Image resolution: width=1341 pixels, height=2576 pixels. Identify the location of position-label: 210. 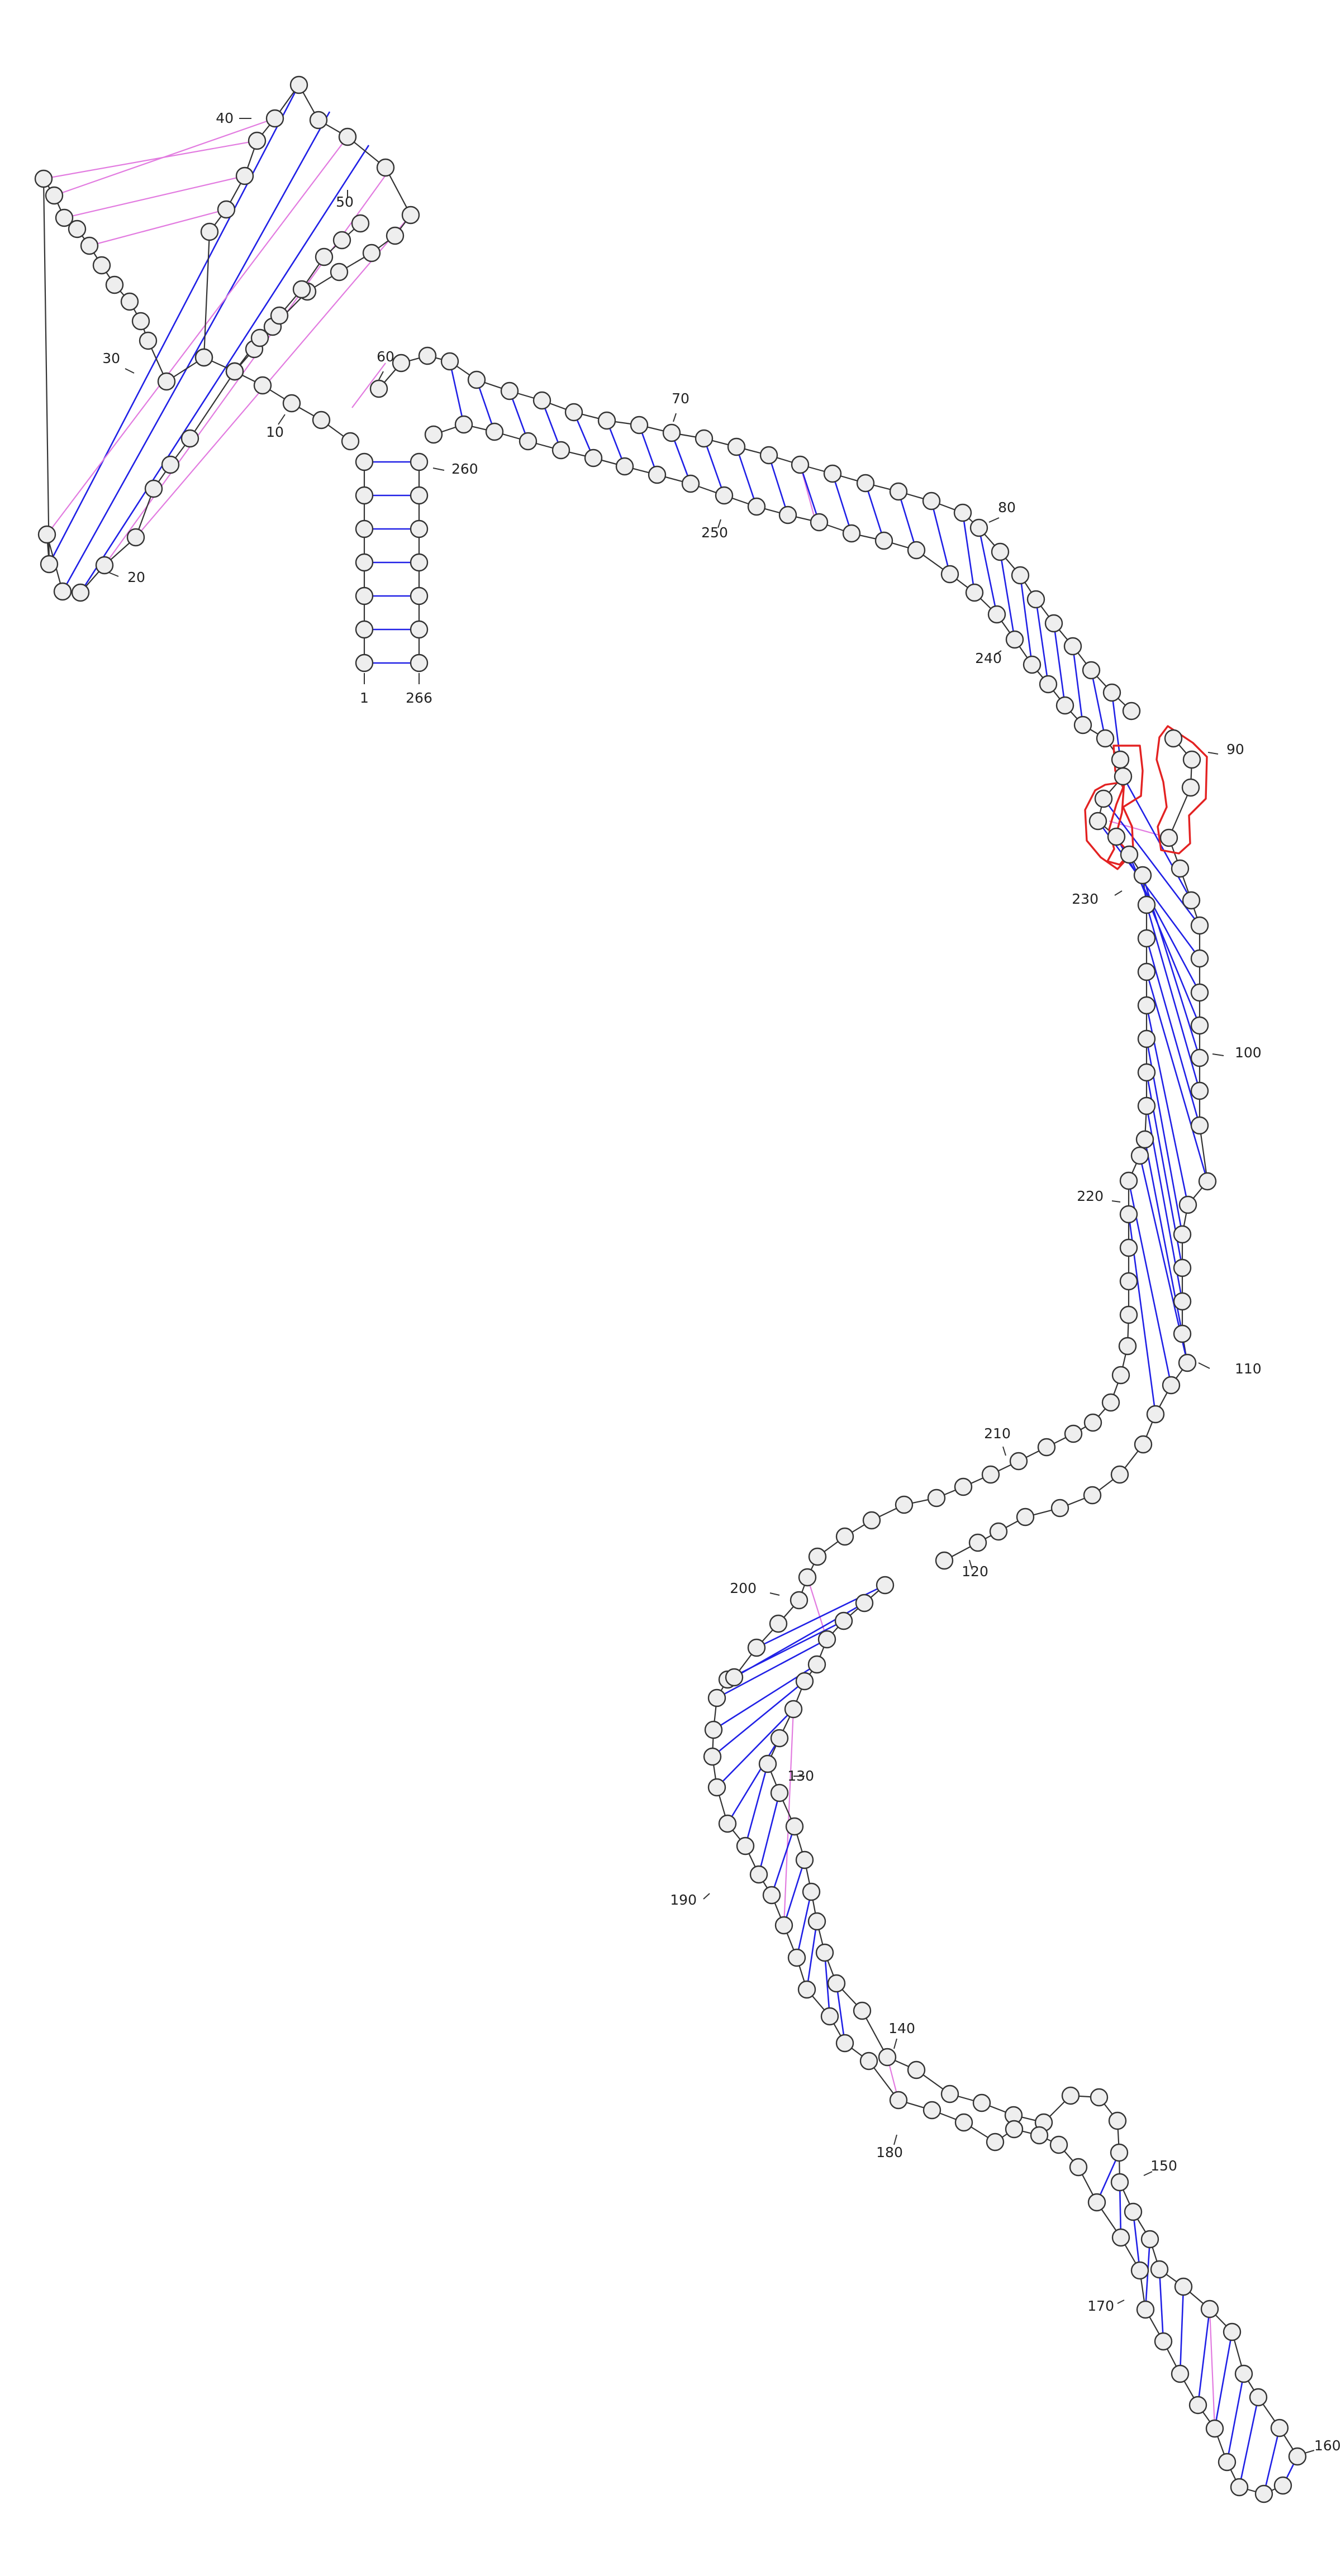
(997, 1434).